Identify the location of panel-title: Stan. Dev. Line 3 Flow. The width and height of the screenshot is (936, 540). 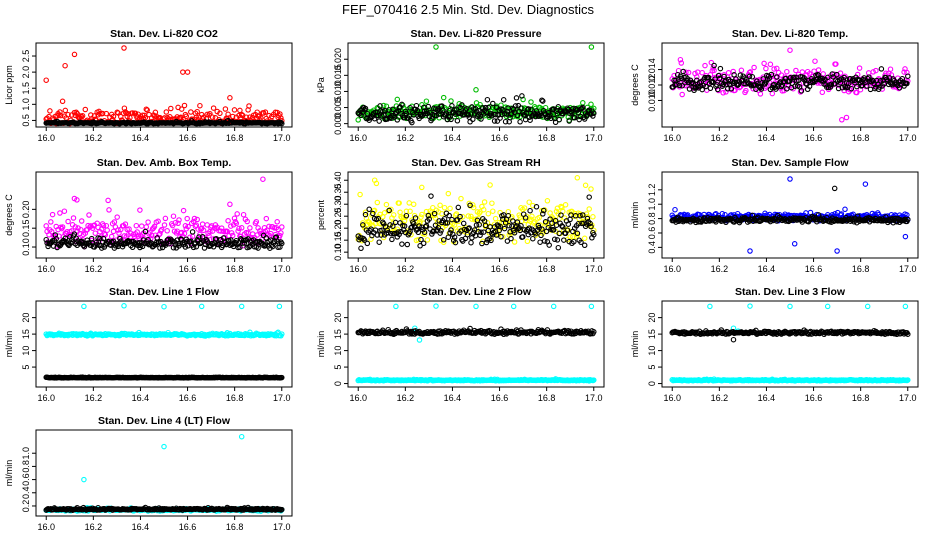
(790, 292).